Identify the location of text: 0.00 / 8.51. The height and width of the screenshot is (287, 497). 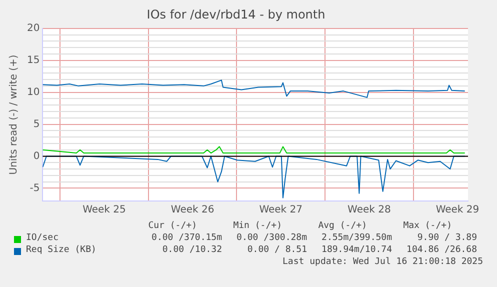
(277, 250).